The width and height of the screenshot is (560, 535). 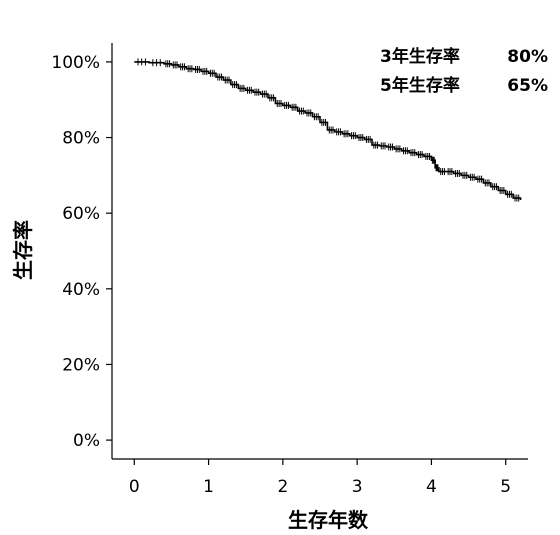 I want to click on y-tick-label: 80%, so click(x=81, y=139).